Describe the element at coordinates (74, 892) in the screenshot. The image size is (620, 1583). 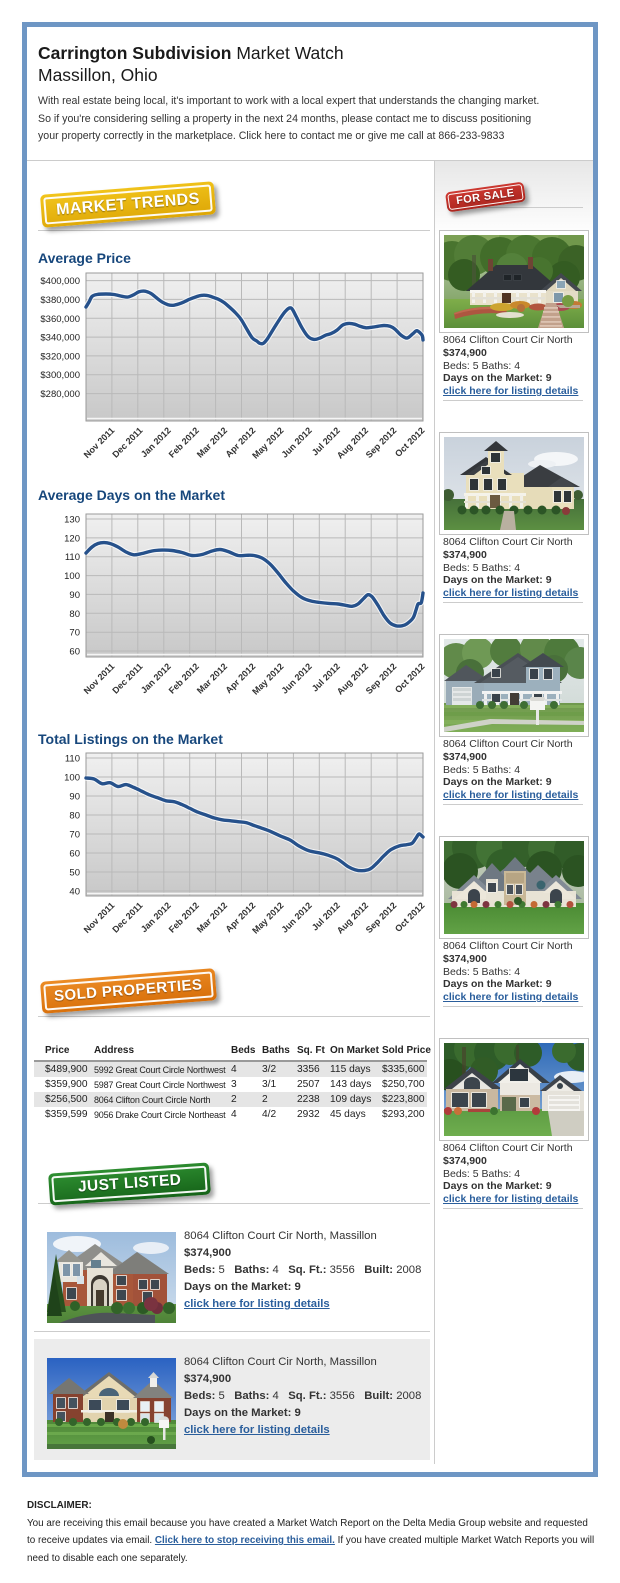
I see `svg-text: 40` at that location.